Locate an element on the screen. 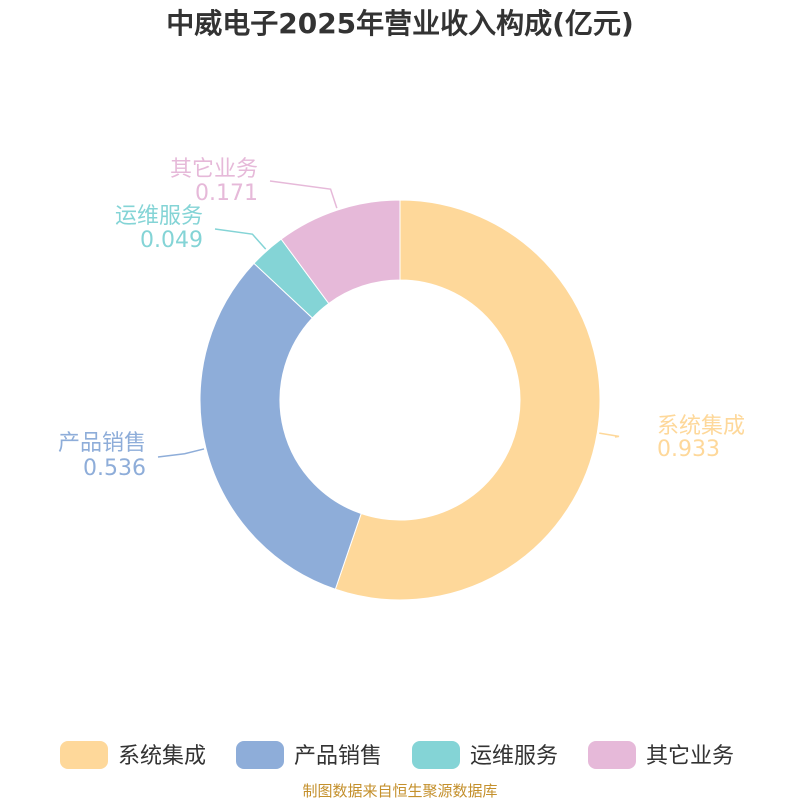 The height and width of the screenshot is (800, 800). legend-swatch-other-business is located at coordinates (612, 755).